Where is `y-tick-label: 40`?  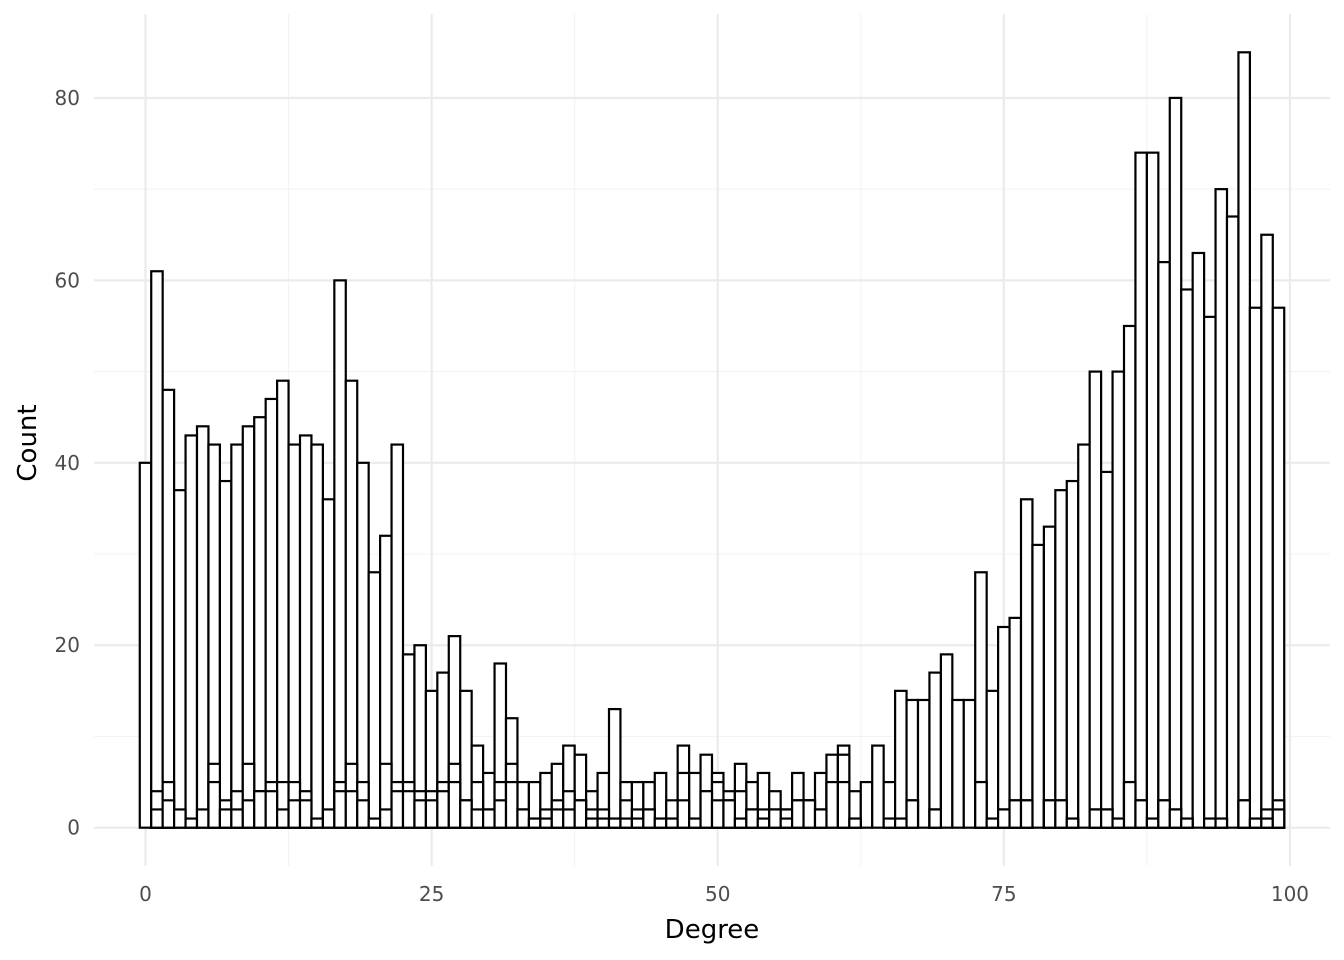 y-tick-label: 40 is located at coordinates (67, 463).